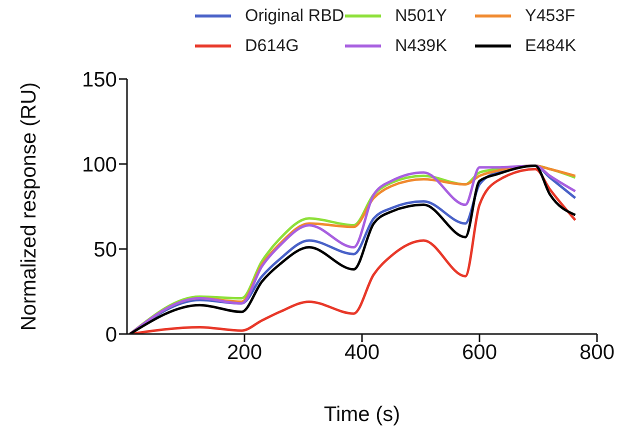 Image resolution: width=620 pixels, height=429 pixels. Describe the element at coordinates (421, 16) in the screenshot. I see `legend-label: N501Y` at that location.